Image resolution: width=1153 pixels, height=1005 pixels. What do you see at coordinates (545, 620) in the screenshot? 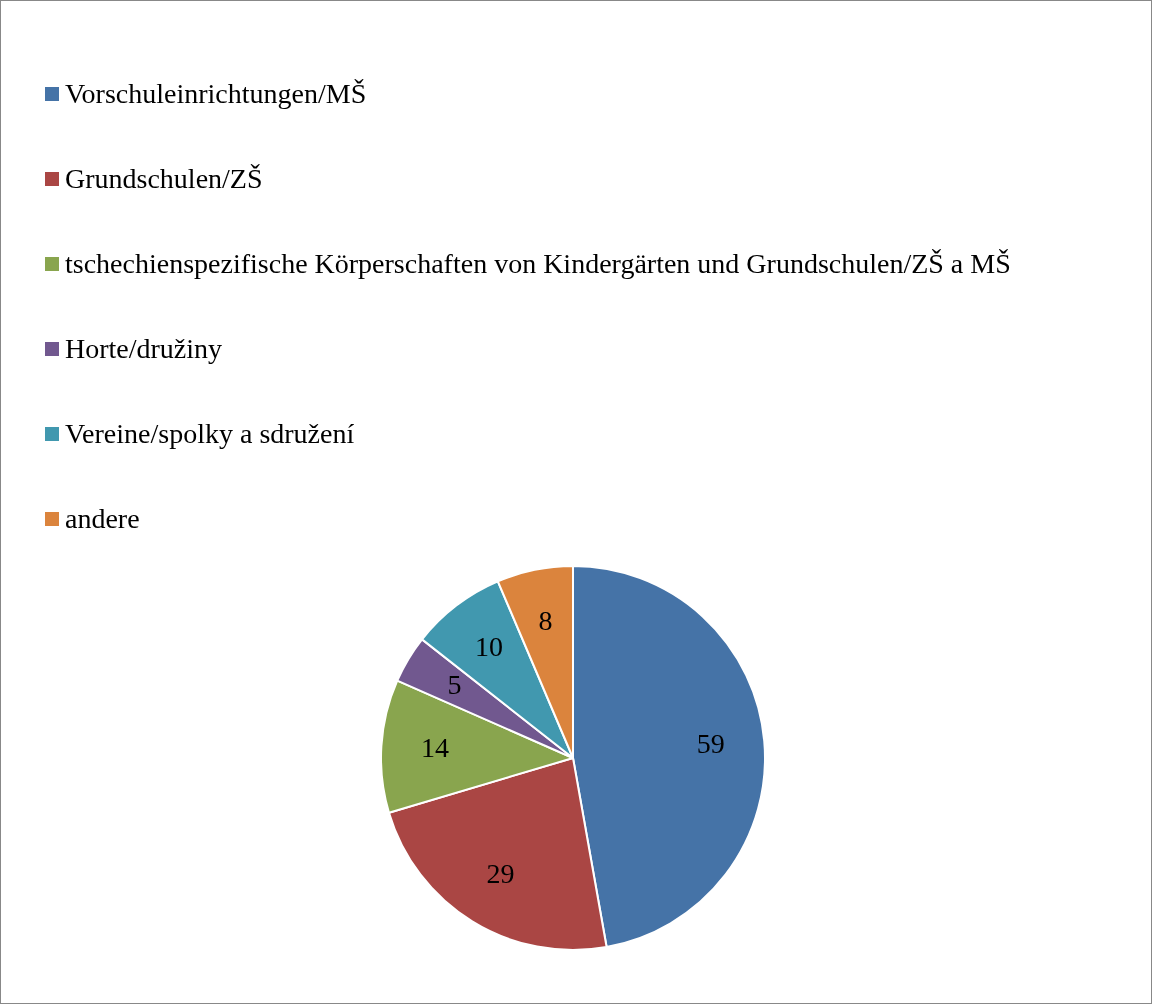
I see `data-label: 8` at bounding box center [545, 620].